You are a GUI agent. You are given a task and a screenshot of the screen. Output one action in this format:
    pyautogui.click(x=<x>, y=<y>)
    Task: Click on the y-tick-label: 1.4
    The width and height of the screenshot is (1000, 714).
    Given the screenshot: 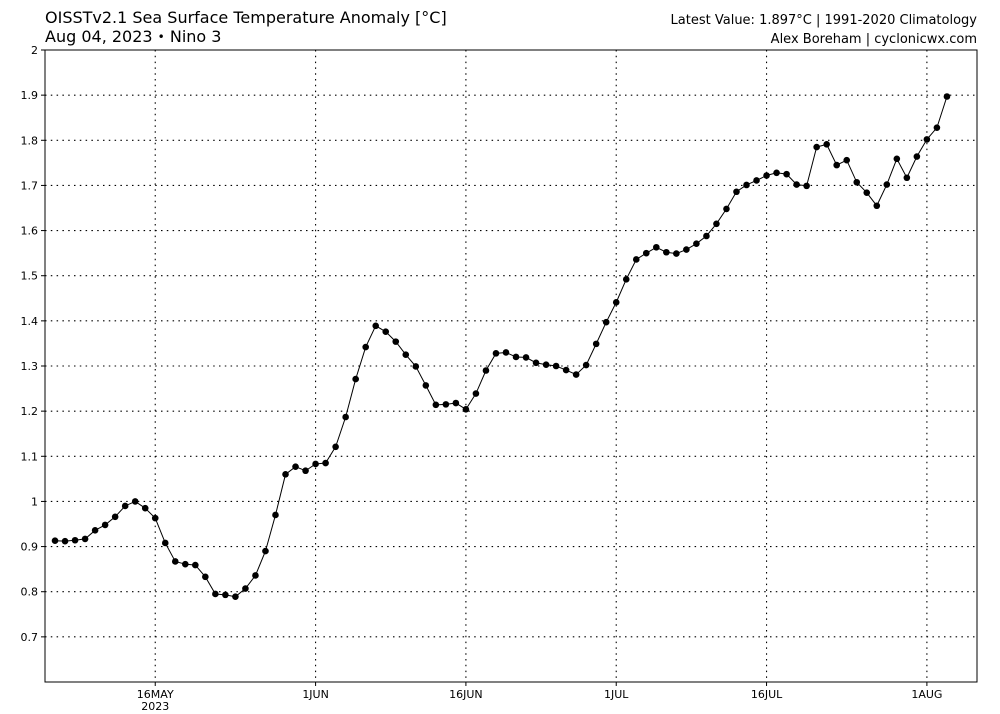 What is the action you would take?
    pyautogui.click(x=30, y=321)
    